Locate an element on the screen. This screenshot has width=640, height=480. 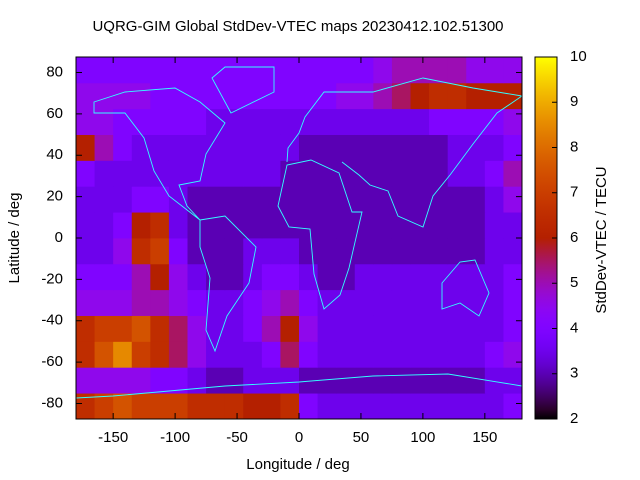
x-tick-label: -150 is located at coordinates (113, 437).